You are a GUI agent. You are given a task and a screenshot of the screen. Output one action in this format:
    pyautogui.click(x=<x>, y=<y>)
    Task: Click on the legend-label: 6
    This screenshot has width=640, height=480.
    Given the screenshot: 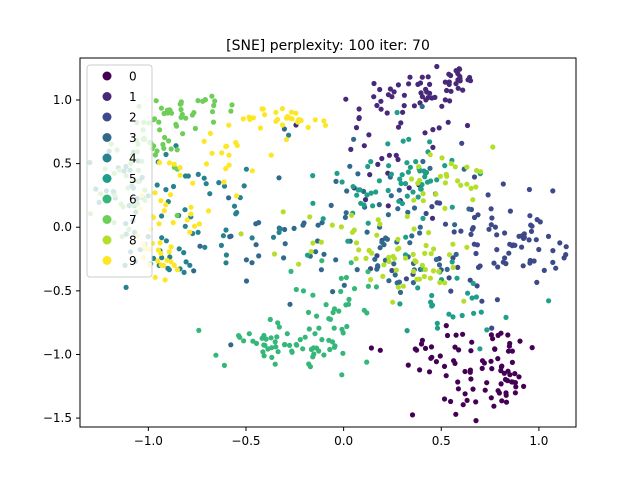 What is the action you would take?
    pyautogui.click(x=133, y=200)
    